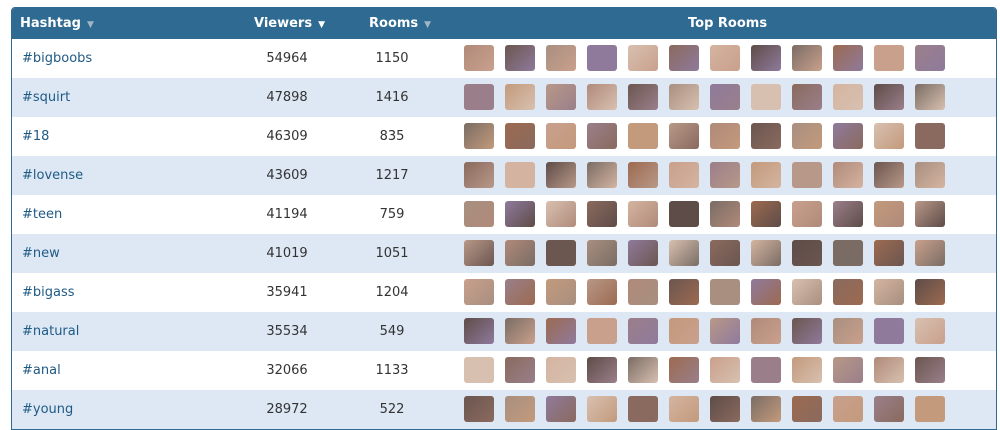  What do you see at coordinates (48, 292) in the screenshot?
I see `hashtag-link: #bigass` at bounding box center [48, 292].